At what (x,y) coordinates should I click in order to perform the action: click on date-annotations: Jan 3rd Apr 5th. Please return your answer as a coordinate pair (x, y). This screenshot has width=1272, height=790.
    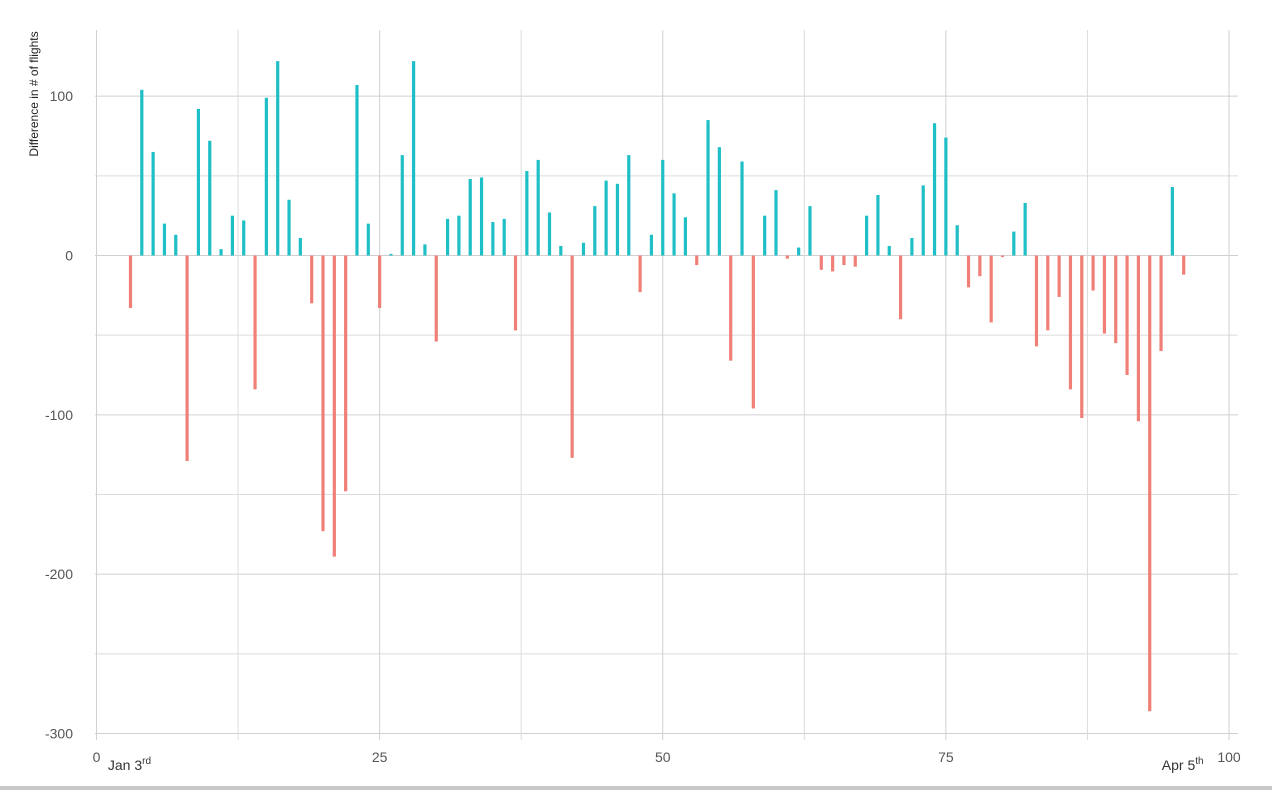
    Looking at the image, I should click on (656, 764).